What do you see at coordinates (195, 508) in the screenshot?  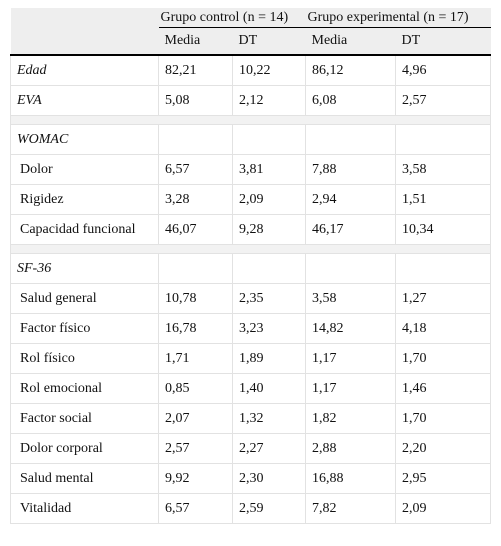 I see `value-cell: 6,57` at bounding box center [195, 508].